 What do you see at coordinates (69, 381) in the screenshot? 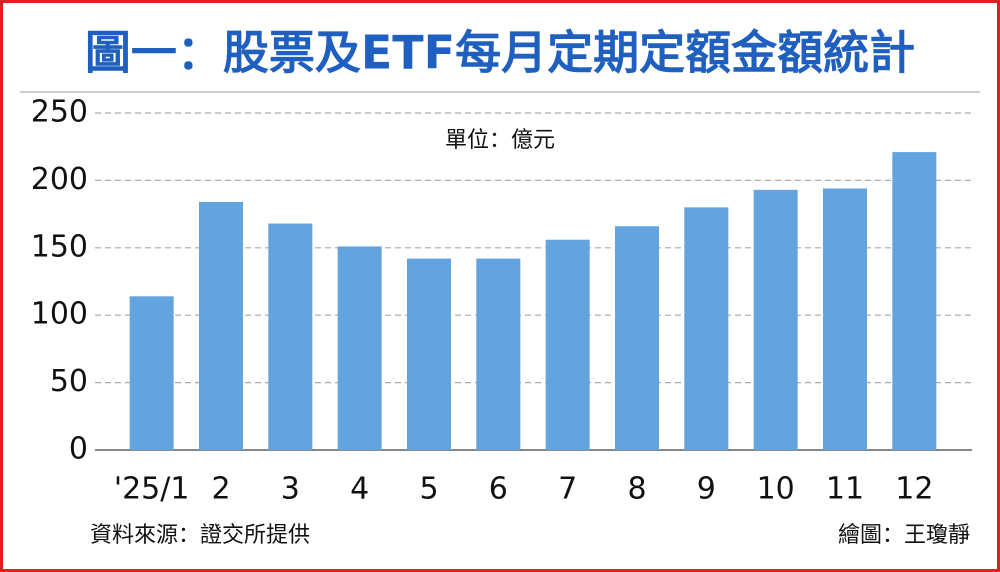
I see `y-tick-label: 50` at bounding box center [69, 381].